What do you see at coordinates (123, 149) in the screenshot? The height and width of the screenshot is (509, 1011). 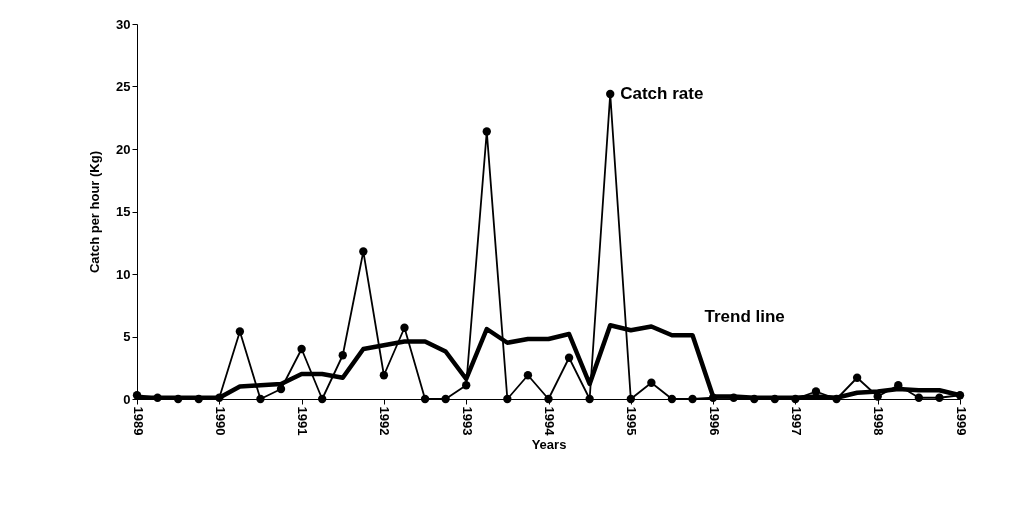 I see `y-tick-label: 20` at bounding box center [123, 149].